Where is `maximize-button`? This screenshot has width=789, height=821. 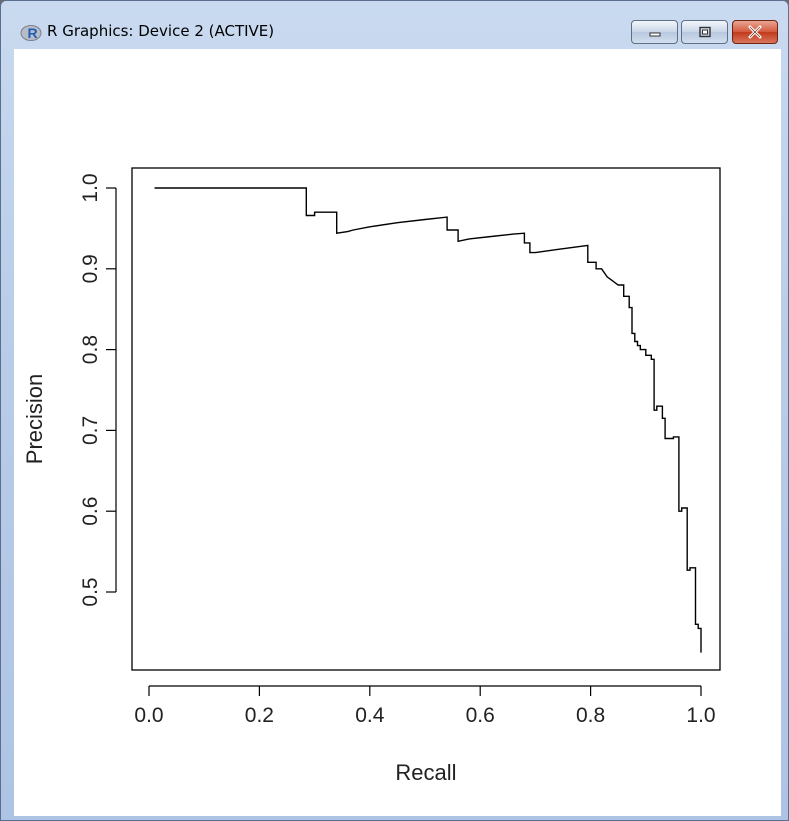 maximize-button is located at coordinates (704, 32).